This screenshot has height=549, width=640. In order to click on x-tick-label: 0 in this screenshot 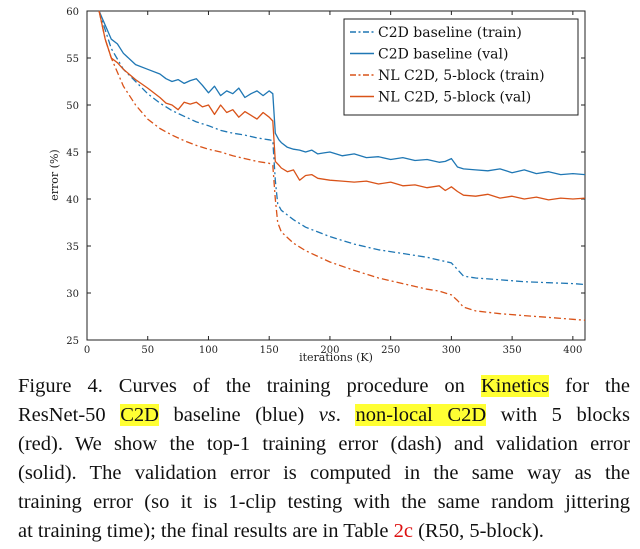, I will do `click(87, 350)`.